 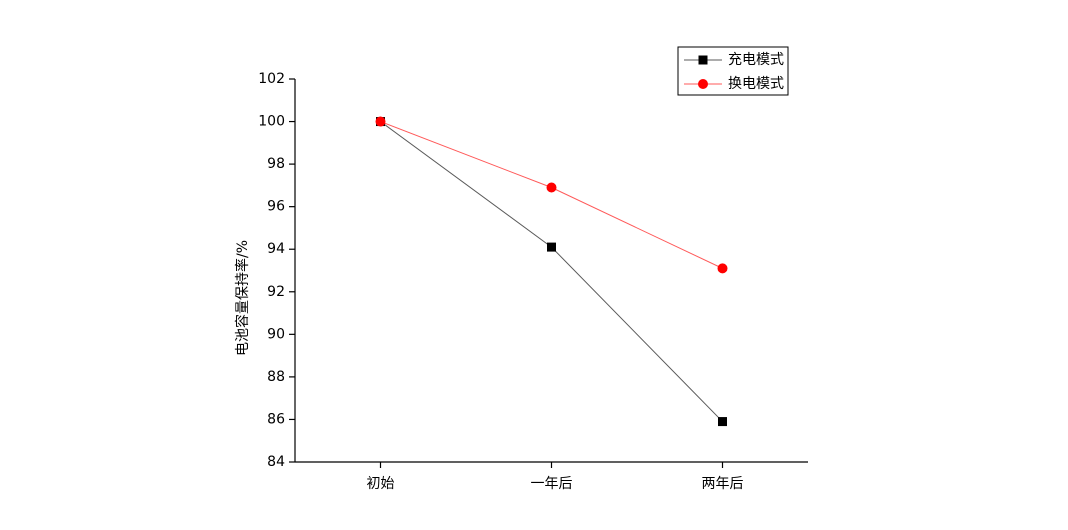 I want to click on y-tick-label: 92, so click(x=276, y=292).